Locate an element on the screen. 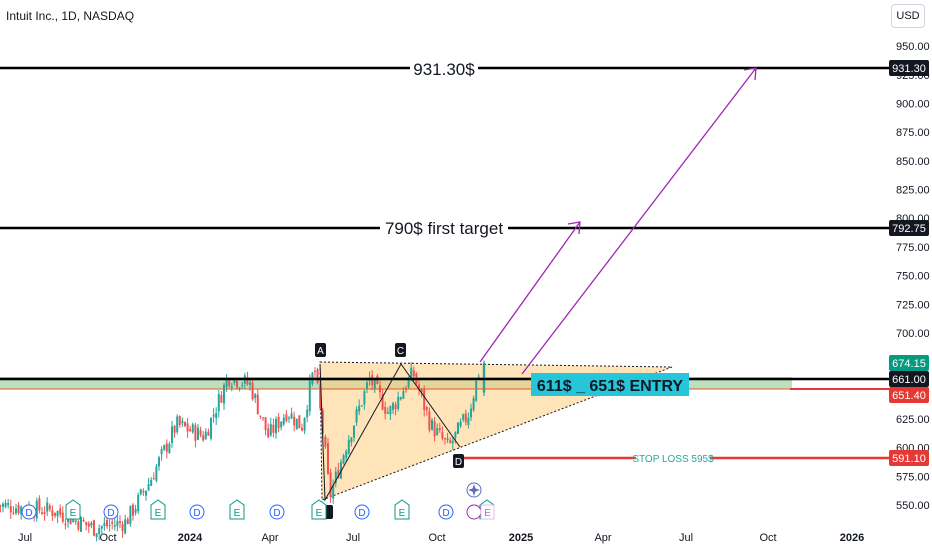  y-tick-label: 725.00 is located at coordinates (913, 305).